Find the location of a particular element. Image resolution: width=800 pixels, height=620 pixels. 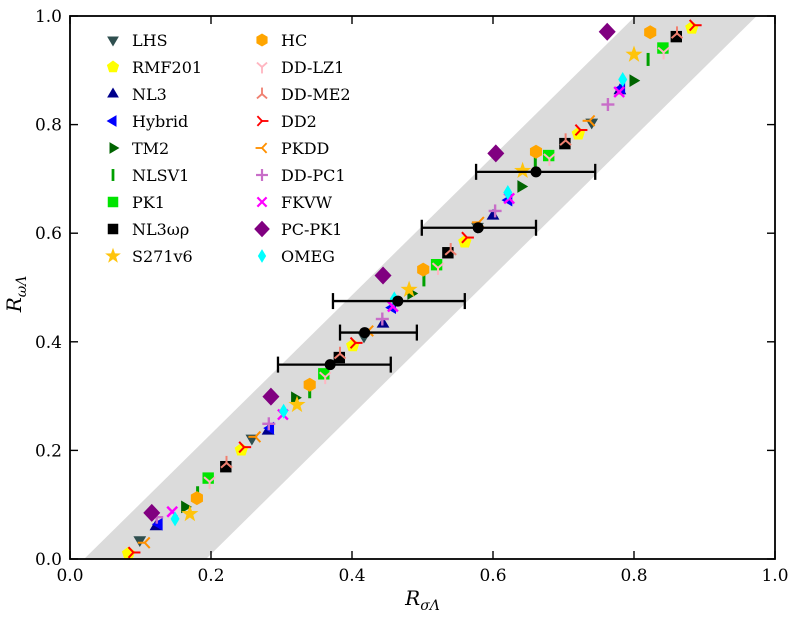

legend-marker-NL3 is located at coordinates (113, 92).